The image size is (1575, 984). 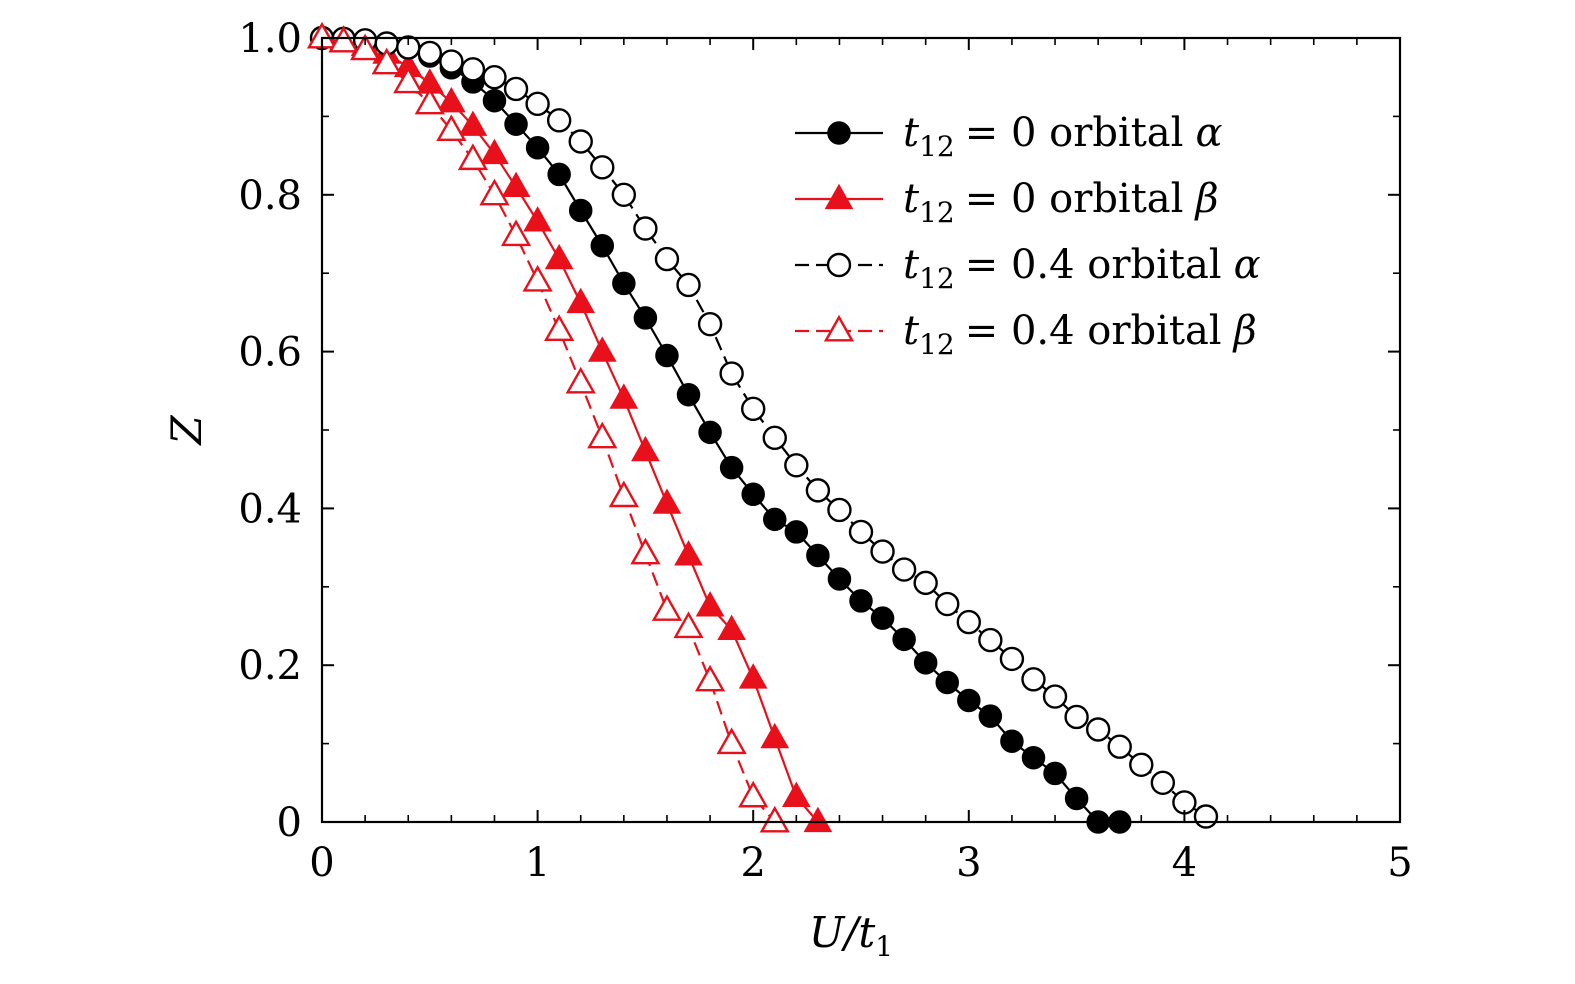 What do you see at coordinates (1080, 334) in the screenshot?
I see `legend-label: t12 = 0.4 orbital β` at bounding box center [1080, 334].